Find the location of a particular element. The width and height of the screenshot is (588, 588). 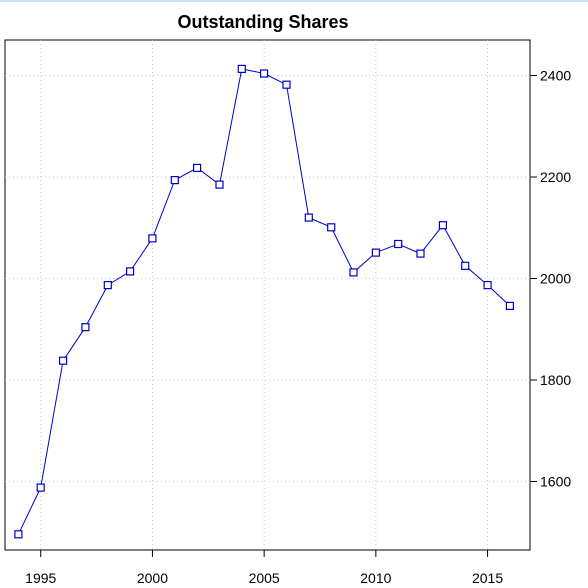

x-tick-label: 1995 is located at coordinates (40, 578).